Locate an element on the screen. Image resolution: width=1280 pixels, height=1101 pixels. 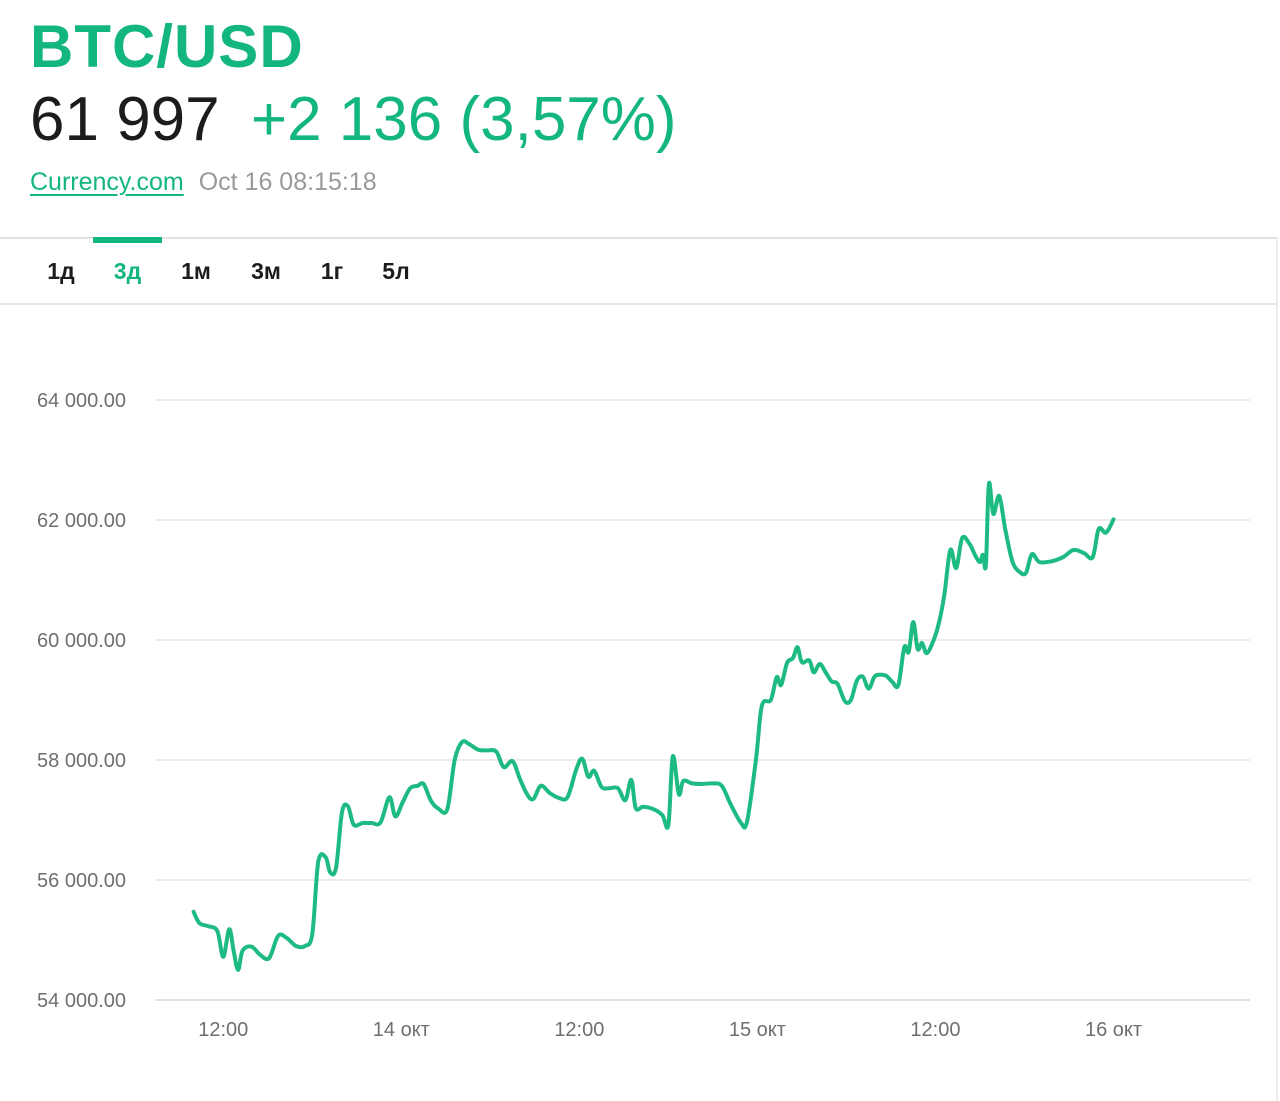
source-link: Currency.com is located at coordinates (107, 182).